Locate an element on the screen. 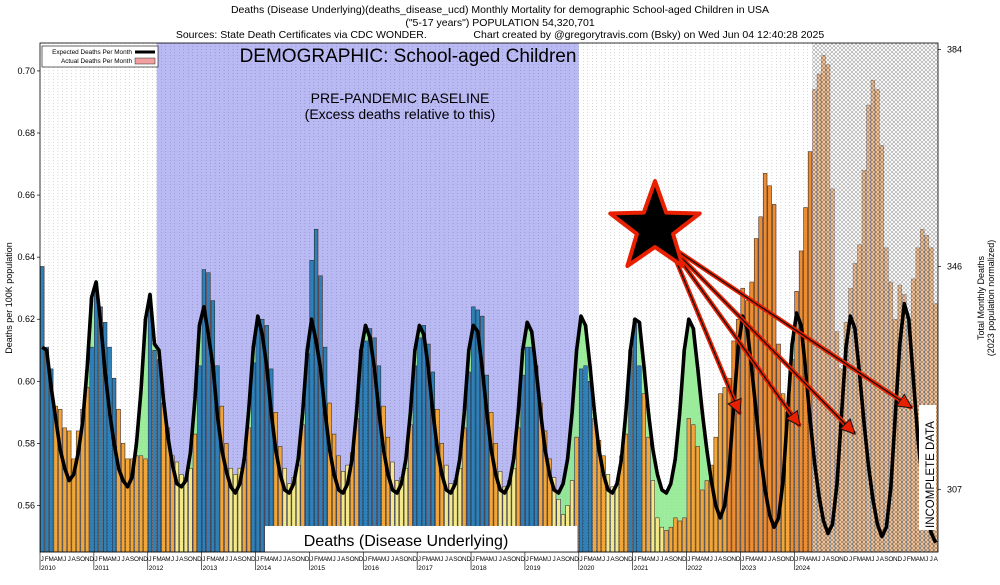 The image size is (1000, 585). incomplete-data-label: INCOMPLETE DATA is located at coordinates (931, 474).